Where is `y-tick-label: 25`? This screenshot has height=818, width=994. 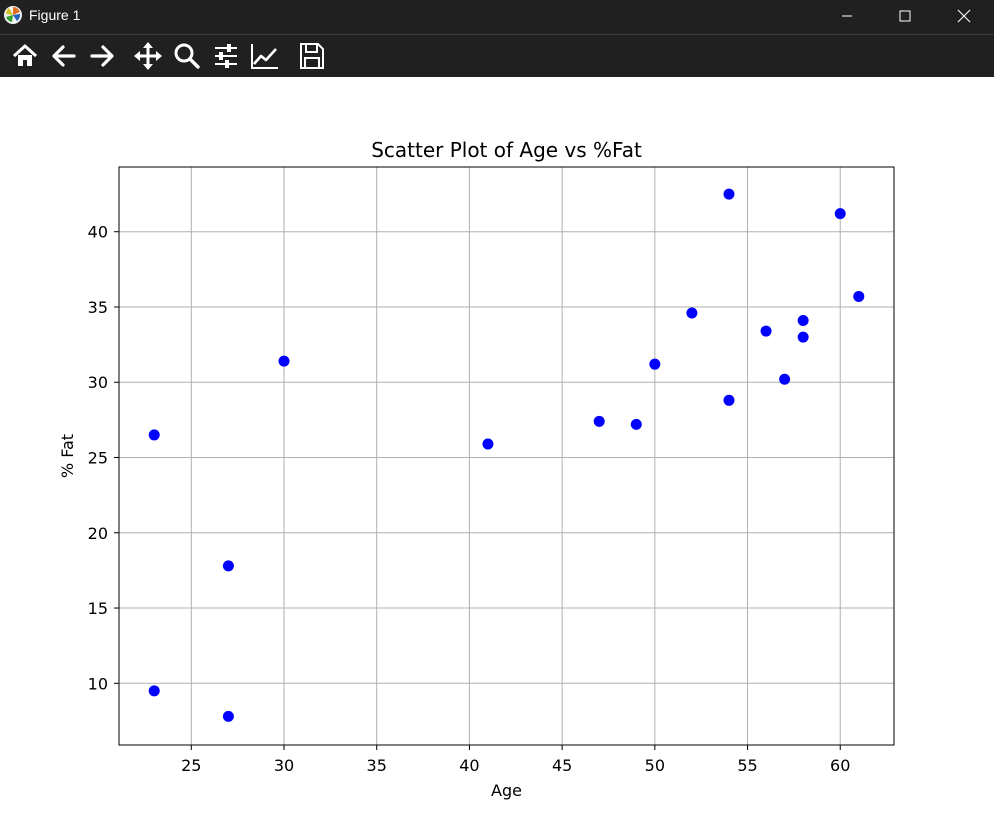 y-tick-label: 25 is located at coordinates (98, 458).